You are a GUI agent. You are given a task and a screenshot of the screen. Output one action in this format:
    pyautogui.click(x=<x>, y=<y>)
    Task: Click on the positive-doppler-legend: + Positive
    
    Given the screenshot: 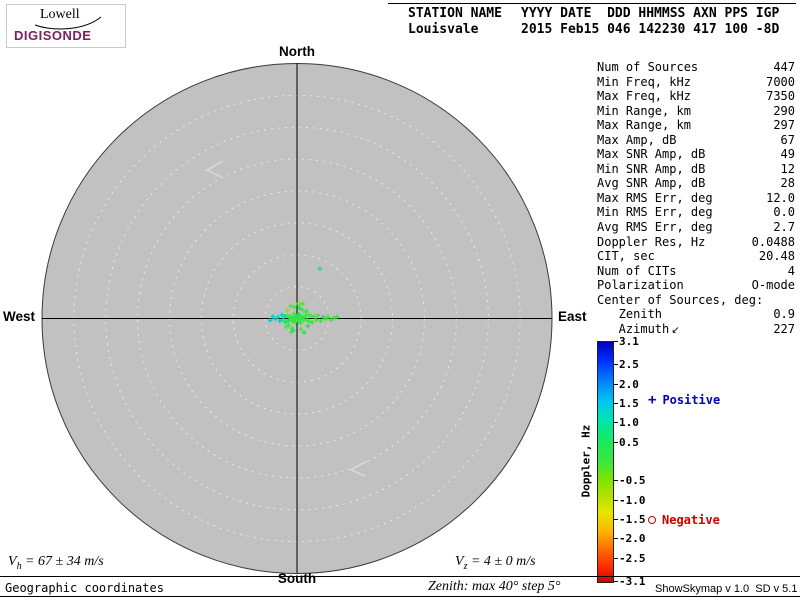 What is the action you would take?
    pyautogui.click(x=684, y=400)
    